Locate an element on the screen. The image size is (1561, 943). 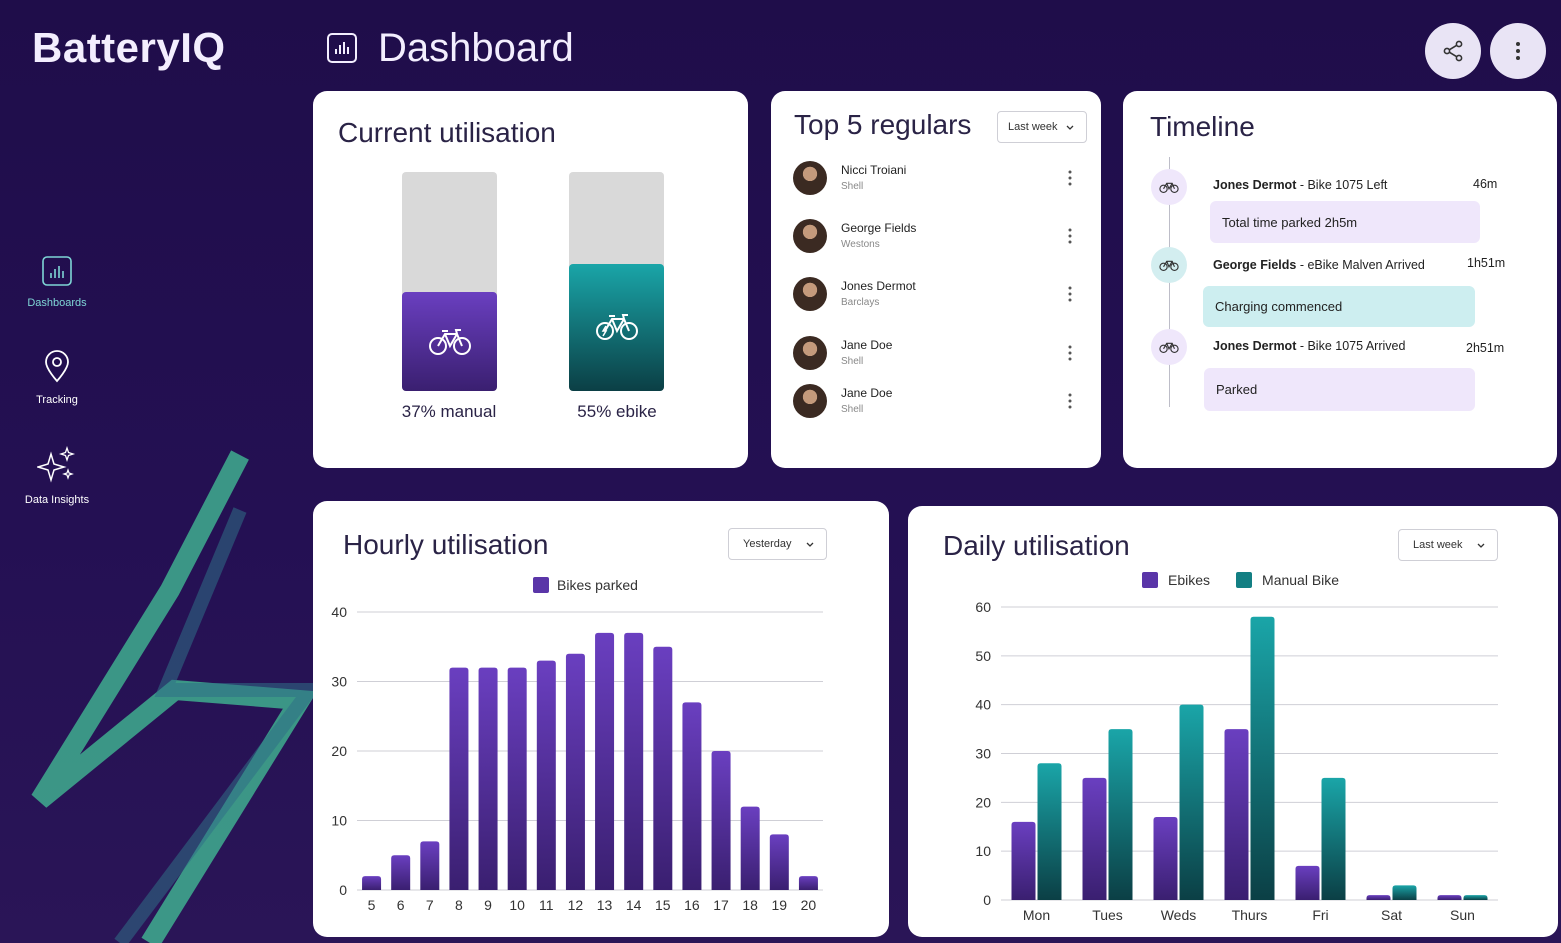
card-title: Timeline is located at coordinates (1202, 126).